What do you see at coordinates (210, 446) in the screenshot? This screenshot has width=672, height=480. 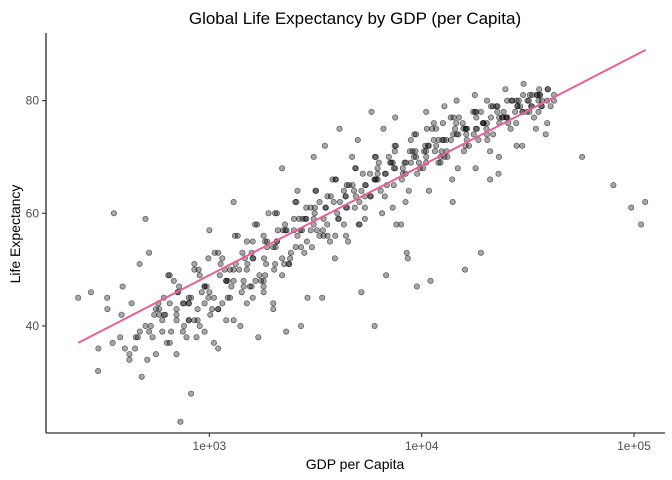 I see `x-tick-label: 1e+03` at bounding box center [210, 446].